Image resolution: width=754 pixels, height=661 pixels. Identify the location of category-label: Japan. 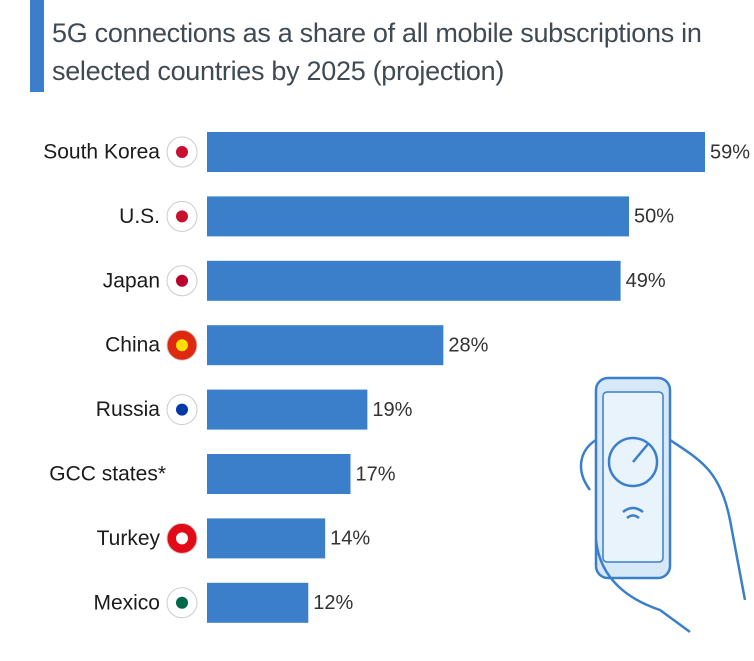
(131, 280).